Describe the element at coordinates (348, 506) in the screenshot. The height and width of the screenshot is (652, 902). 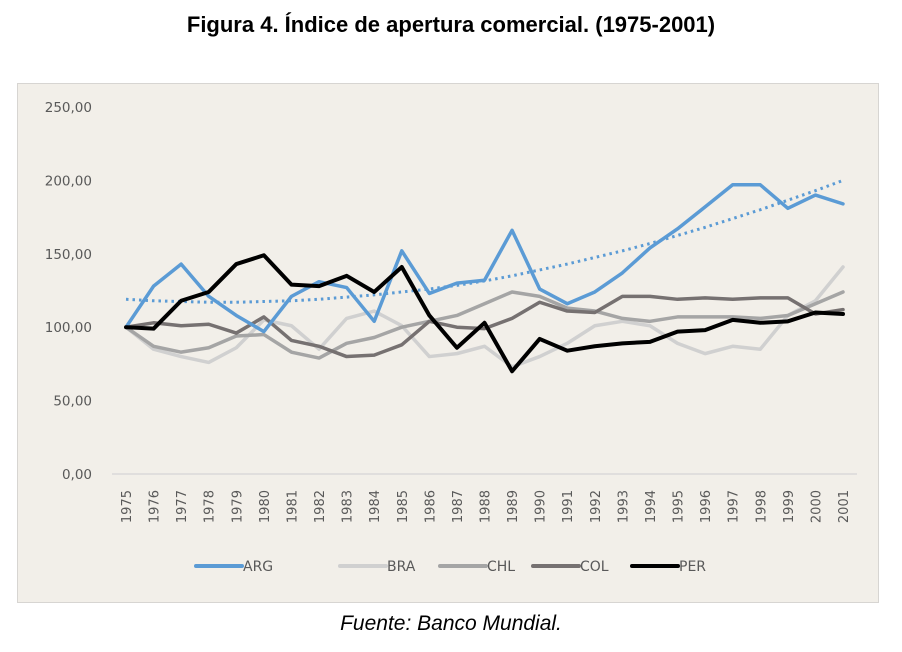
I see `x-tick-label: 1983` at that location.